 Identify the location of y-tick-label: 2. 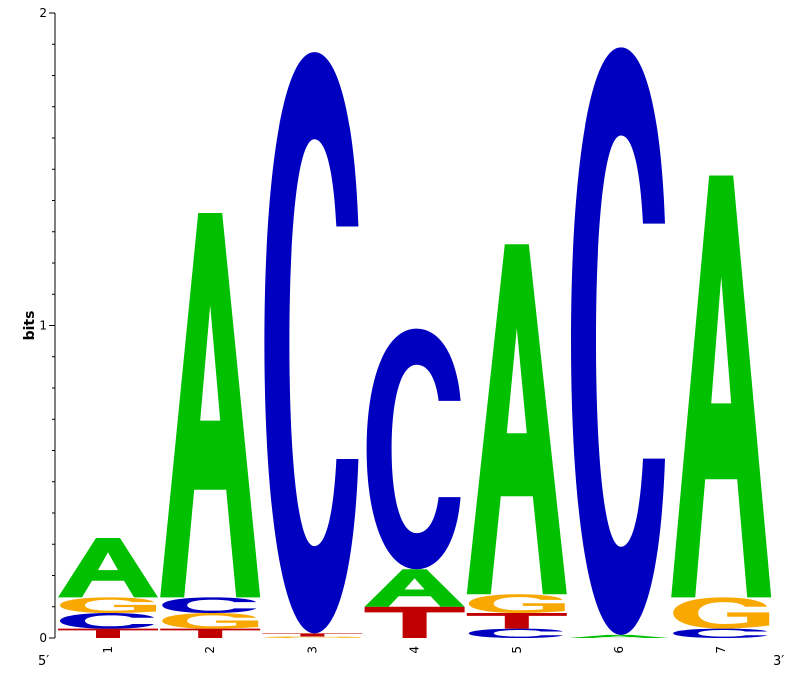
(43, 13).